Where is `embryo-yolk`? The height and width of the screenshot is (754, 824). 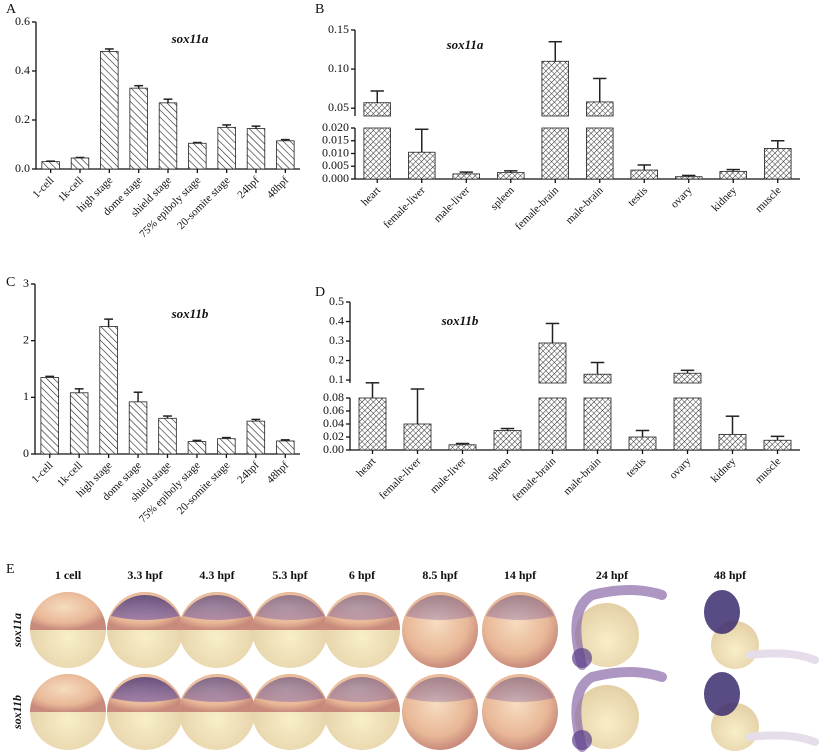 embryo-yolk is located at coordinates (607, 635).